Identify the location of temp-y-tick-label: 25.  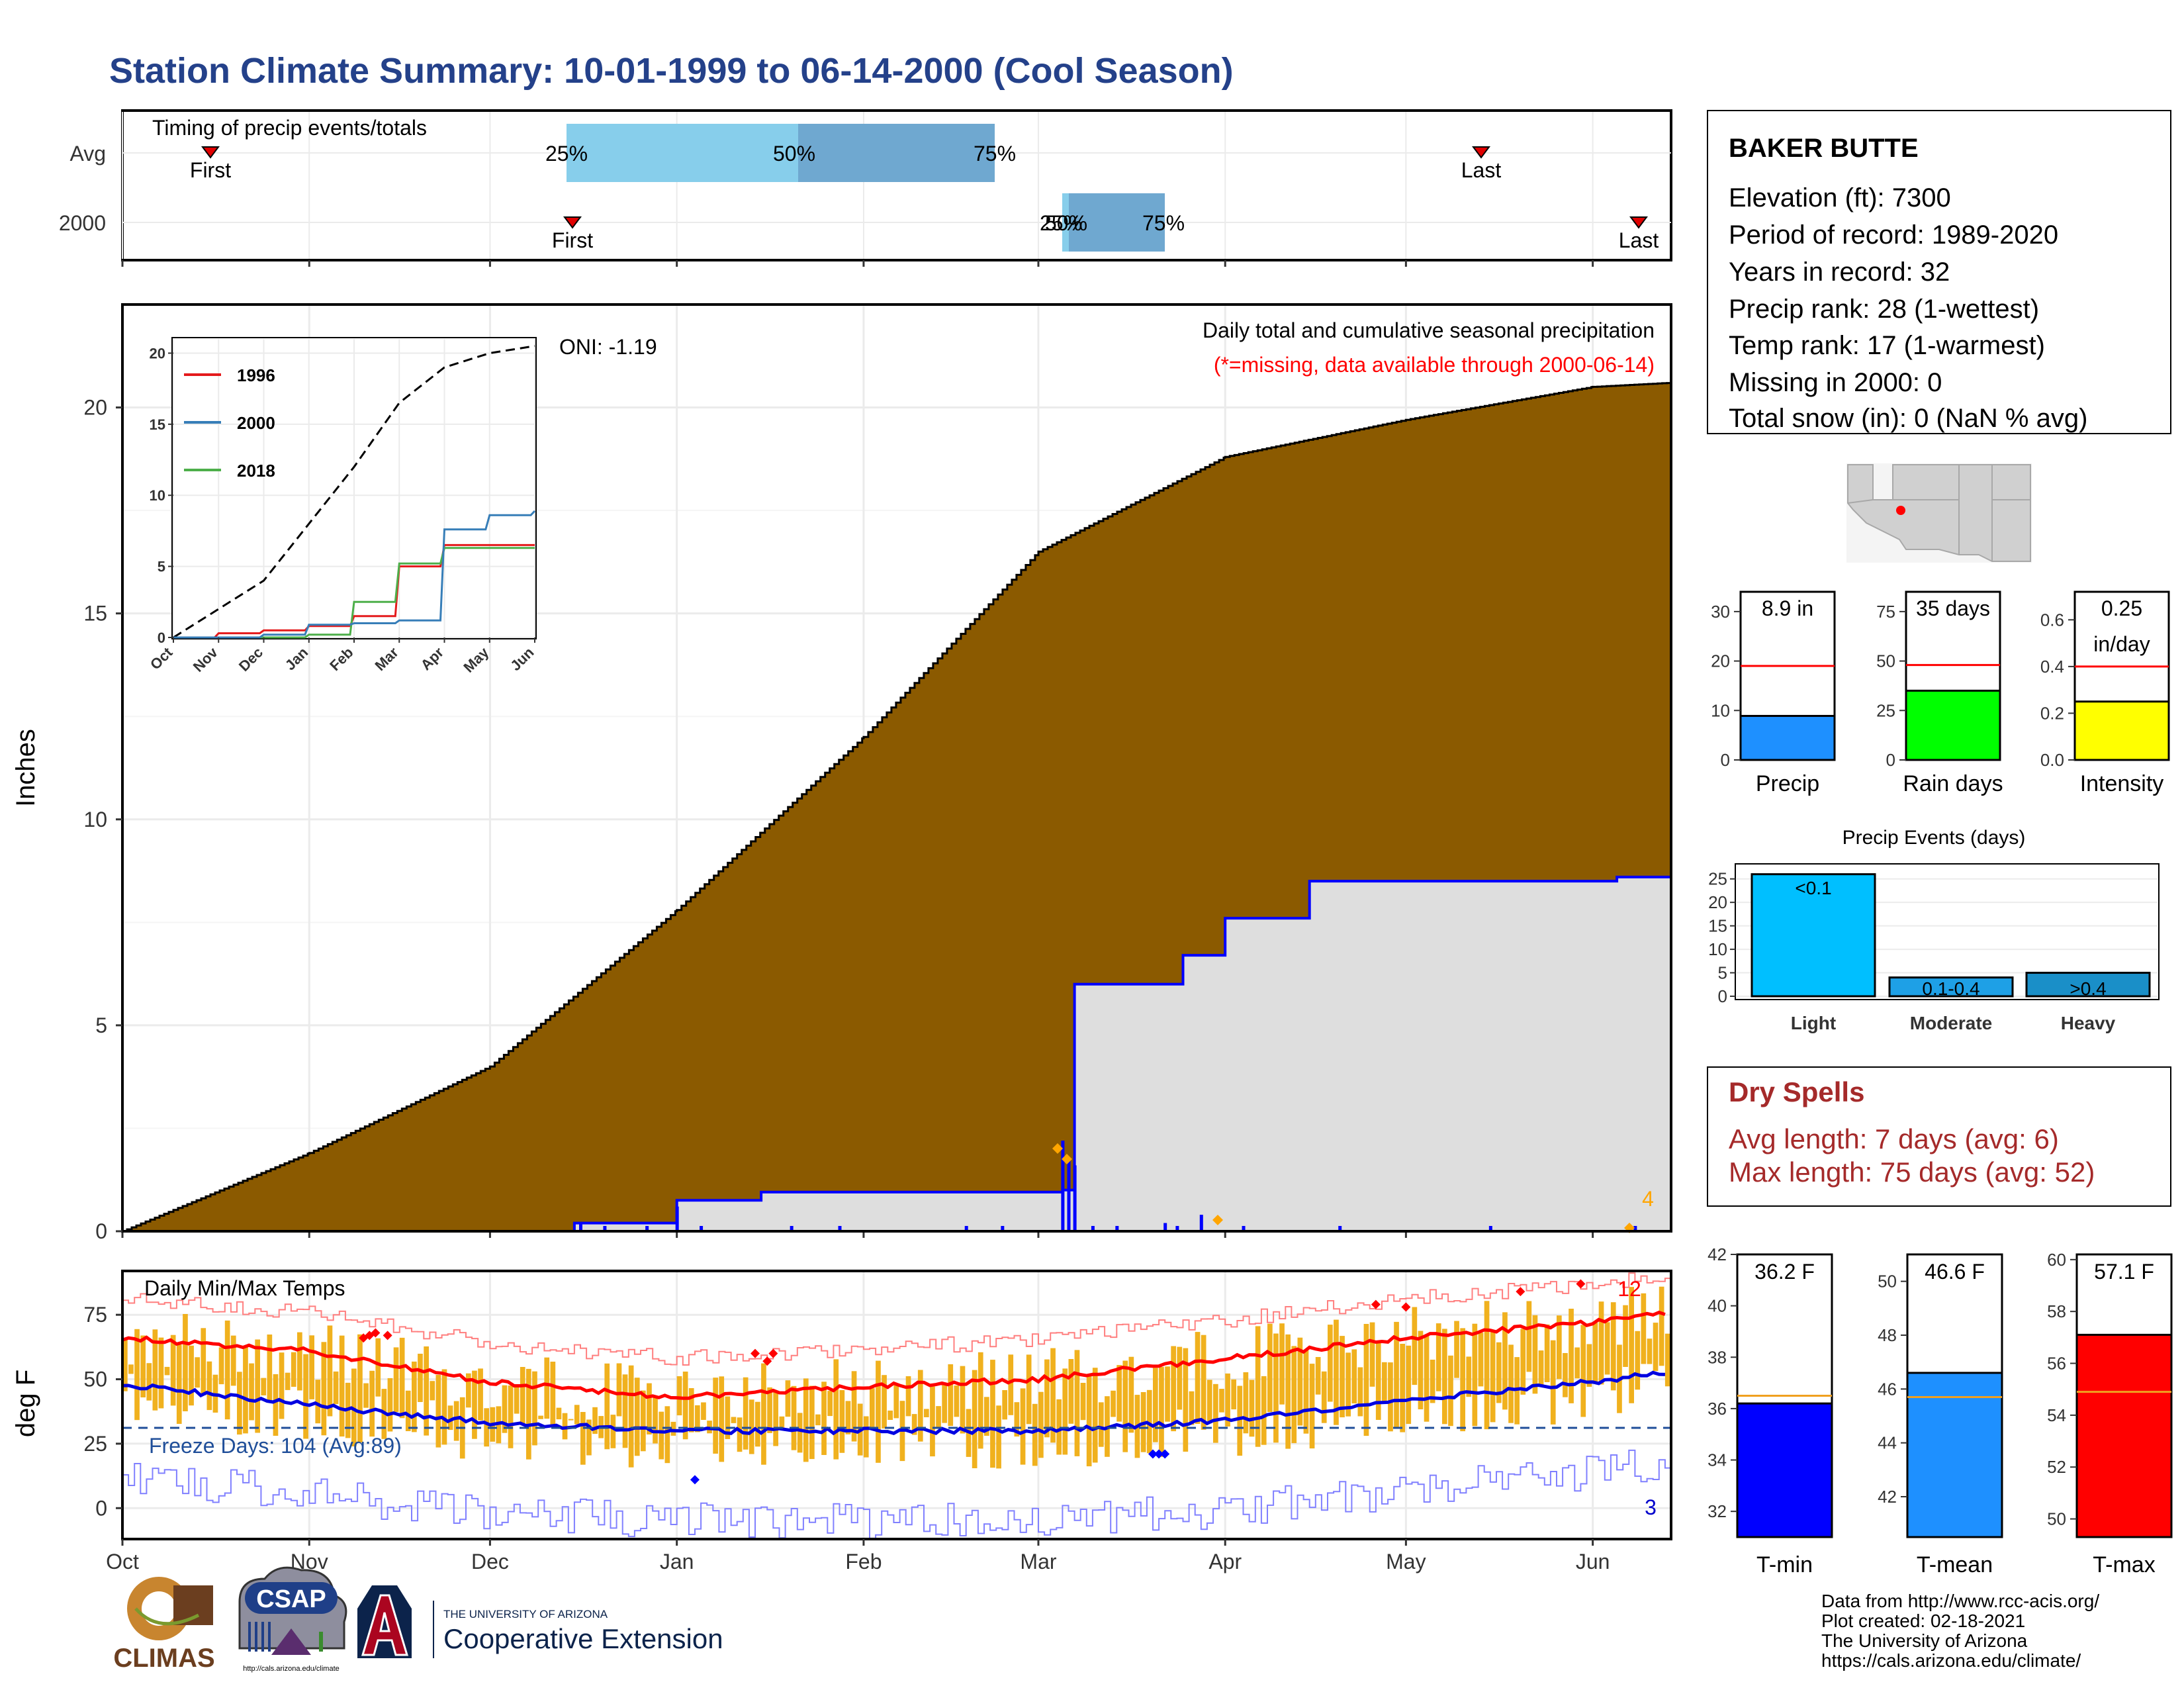
(95, 1444).